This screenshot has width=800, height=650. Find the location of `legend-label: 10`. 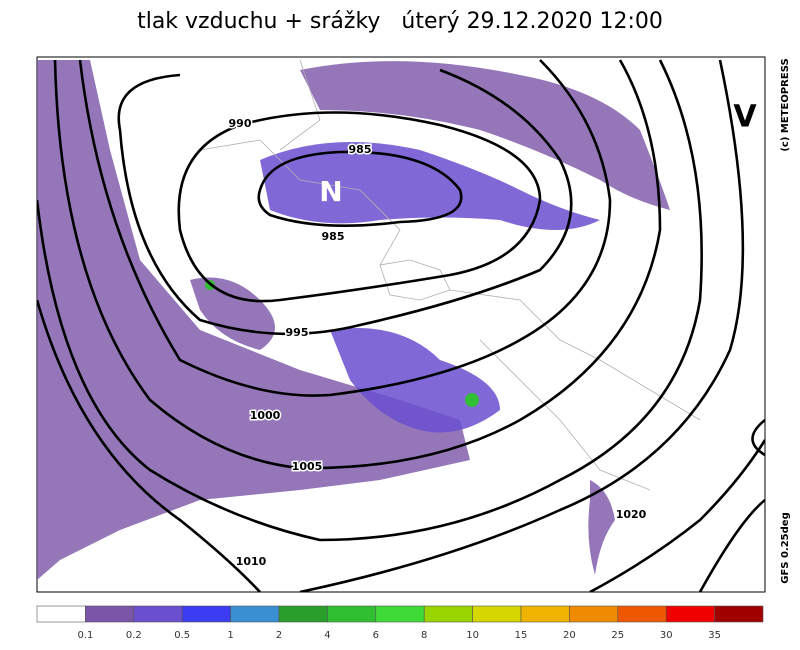

legend-label: 10 is located at coordinates (472, 635).